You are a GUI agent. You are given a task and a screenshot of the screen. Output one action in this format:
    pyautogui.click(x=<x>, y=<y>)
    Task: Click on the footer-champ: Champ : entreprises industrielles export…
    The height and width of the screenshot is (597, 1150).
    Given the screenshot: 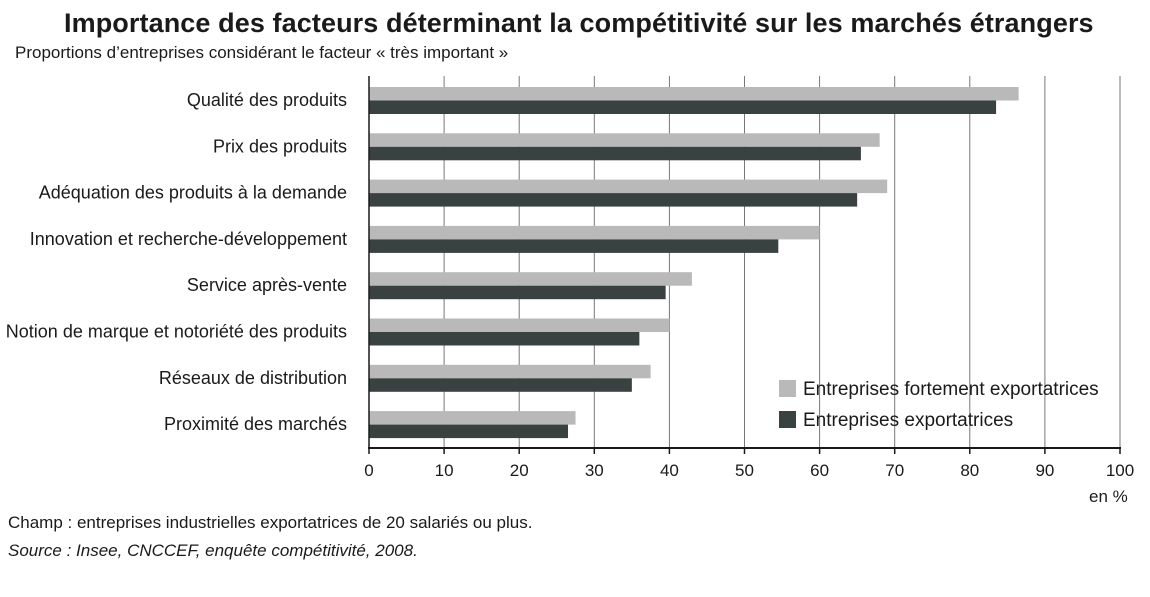 What is the action you would take?
    pyautogui.click(x=270, y=522)
    